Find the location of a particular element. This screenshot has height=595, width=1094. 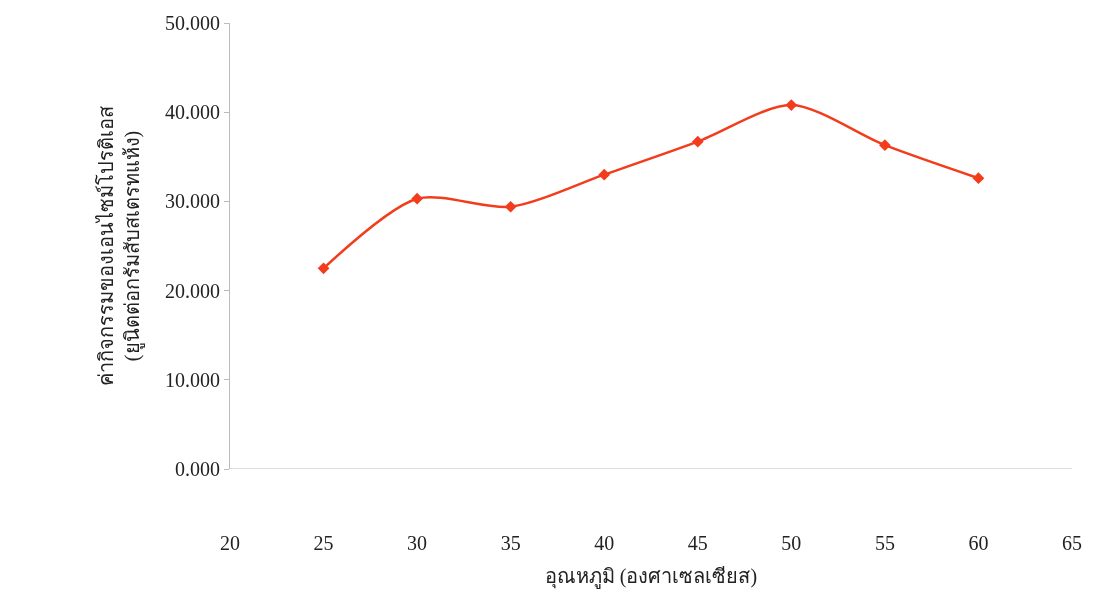

y-tick-label: 50.000 is located at coordinates (192, 23).